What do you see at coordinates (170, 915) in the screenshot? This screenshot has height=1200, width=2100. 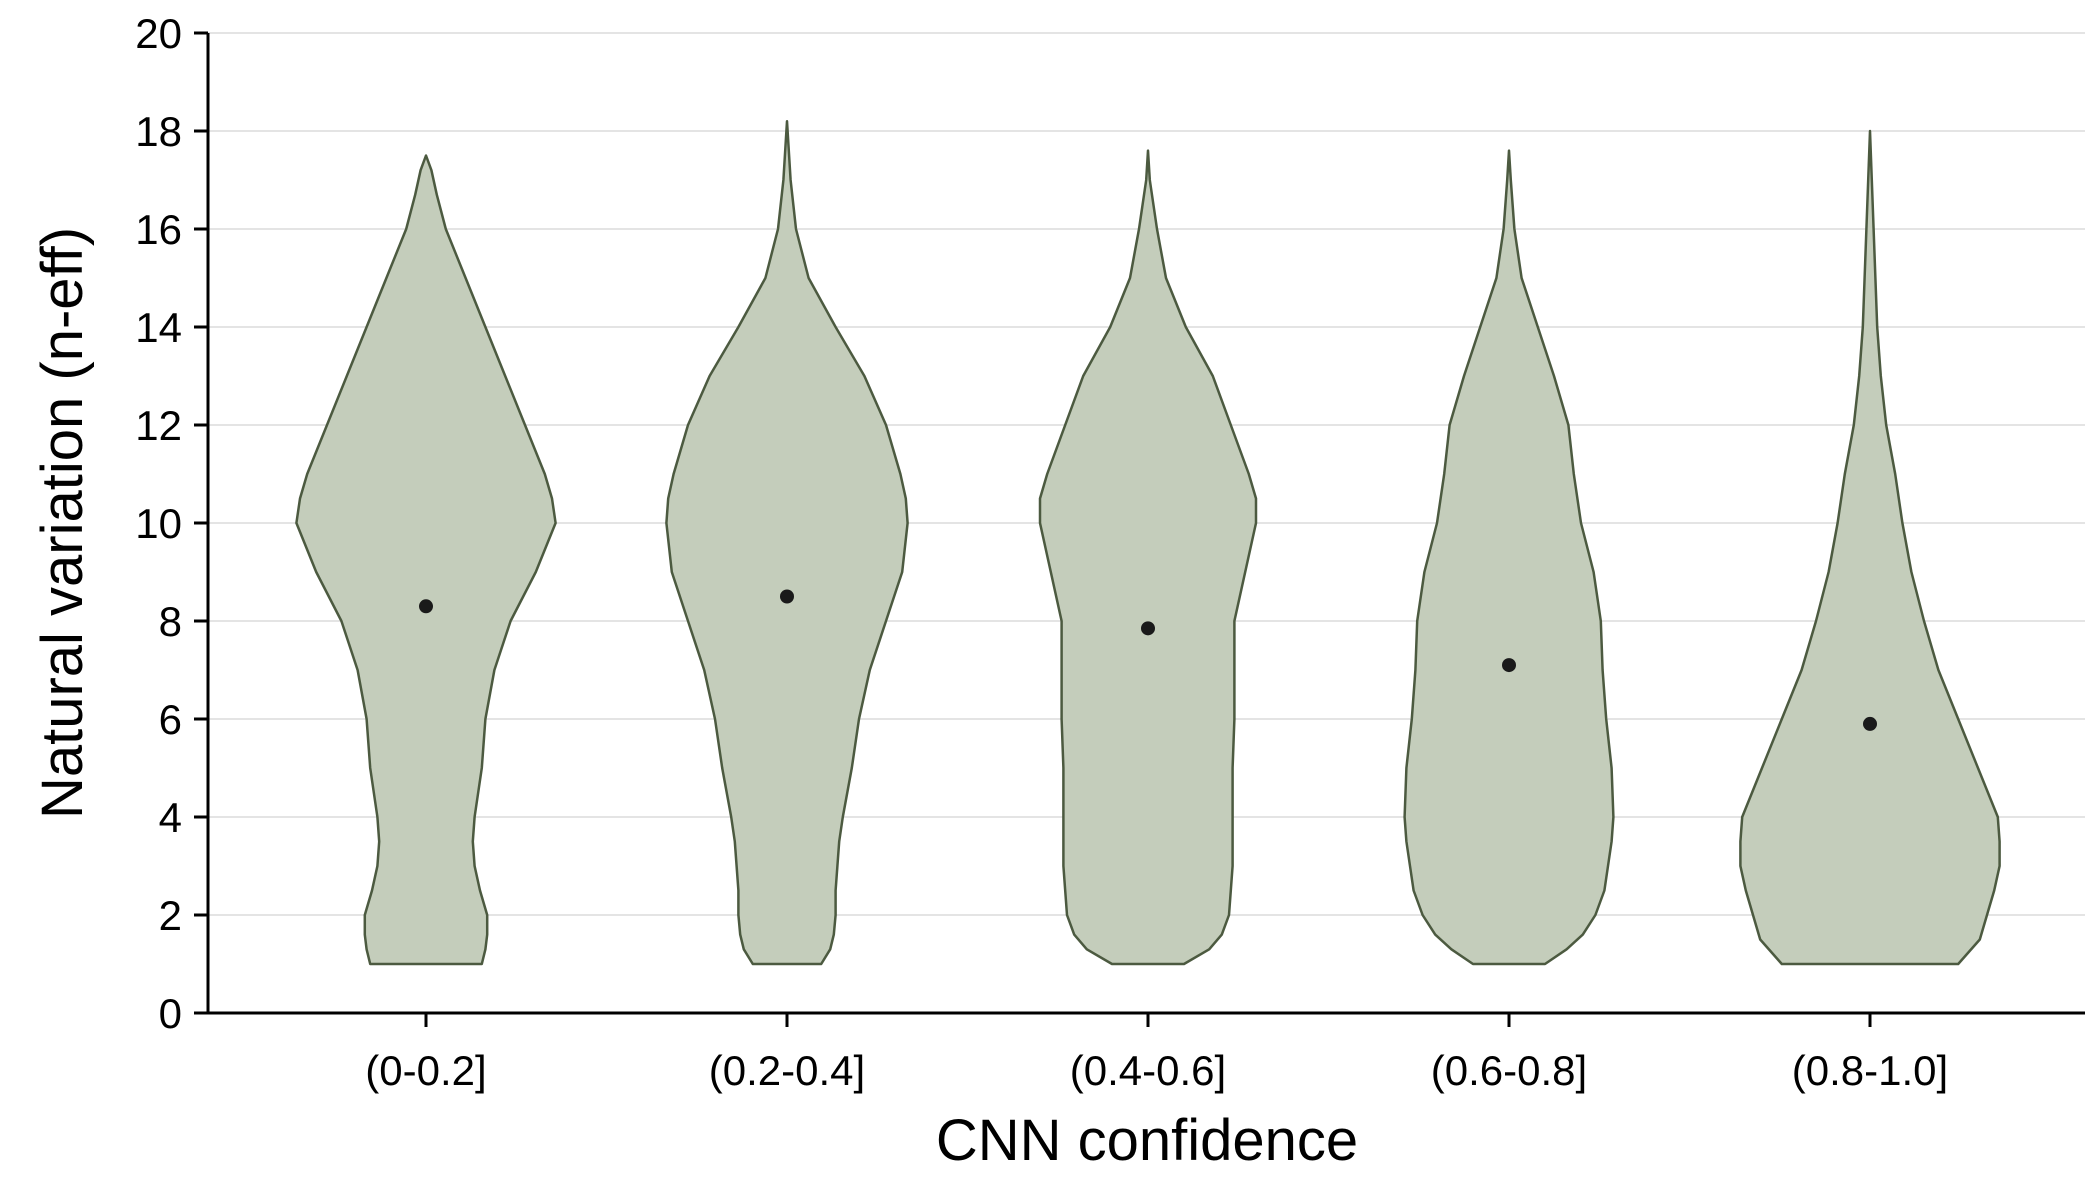 I see `y-tick-label: 2` at bounding box center [170, 915].